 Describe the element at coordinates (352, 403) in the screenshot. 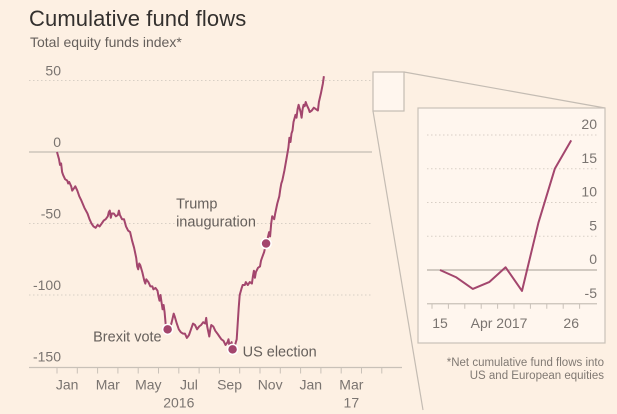

I see `year-label: 17` at that location.